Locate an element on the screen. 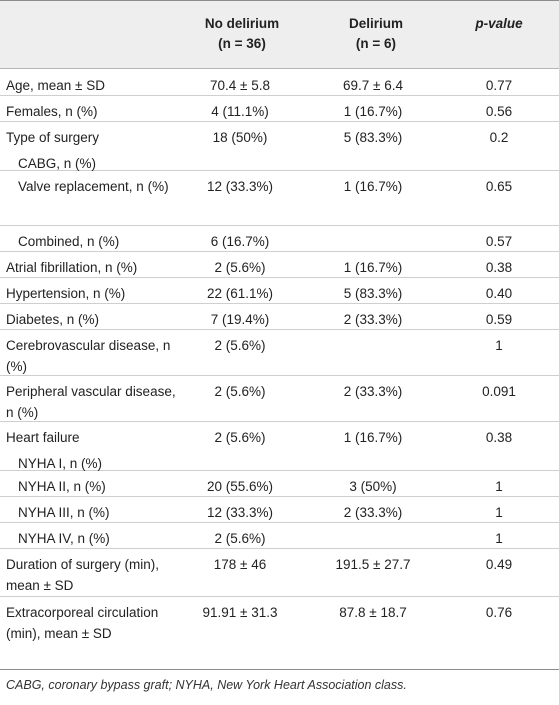 This screenshot has height=705, width=559. row-label: NYHA IV, n (%) is located at coordinates (64, 538).